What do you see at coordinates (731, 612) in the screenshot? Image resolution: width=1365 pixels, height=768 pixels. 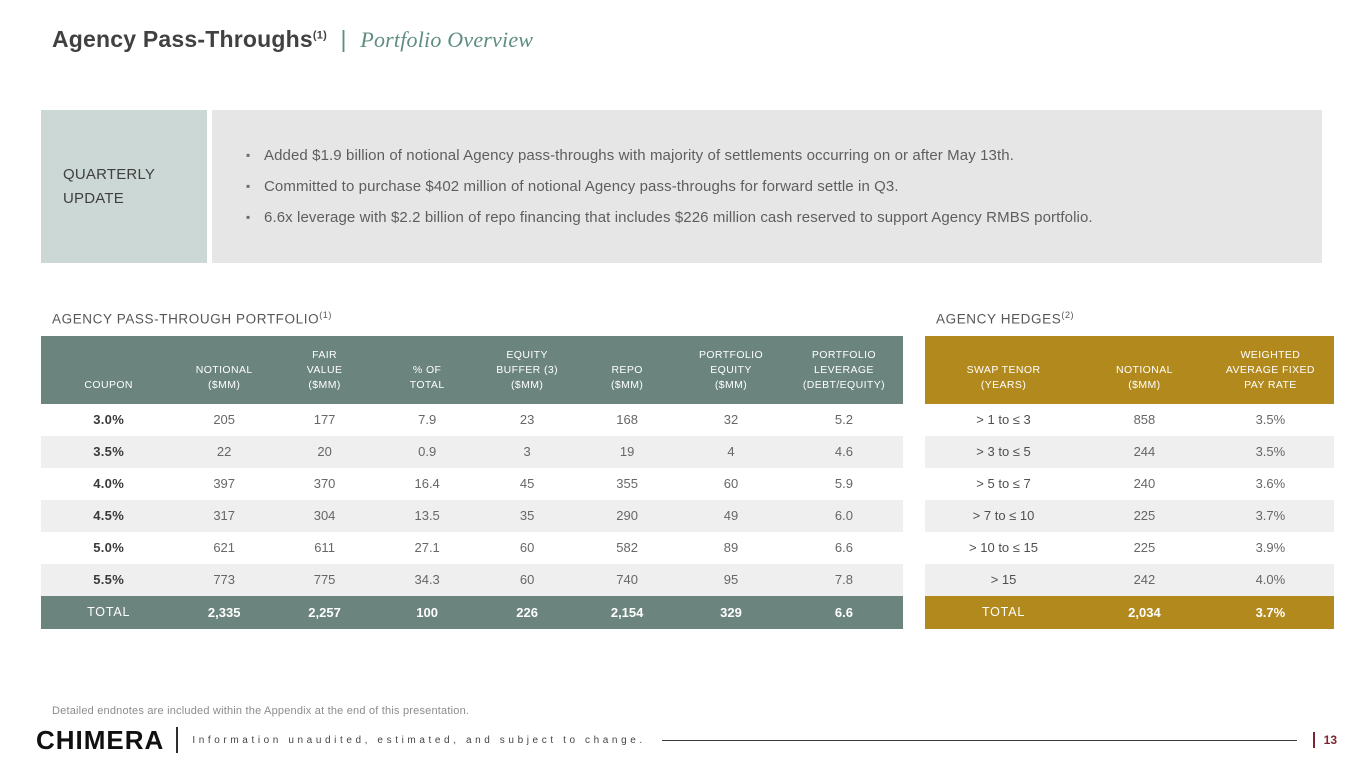 I see `total-cell: 329` at bounding box center [731, 612].